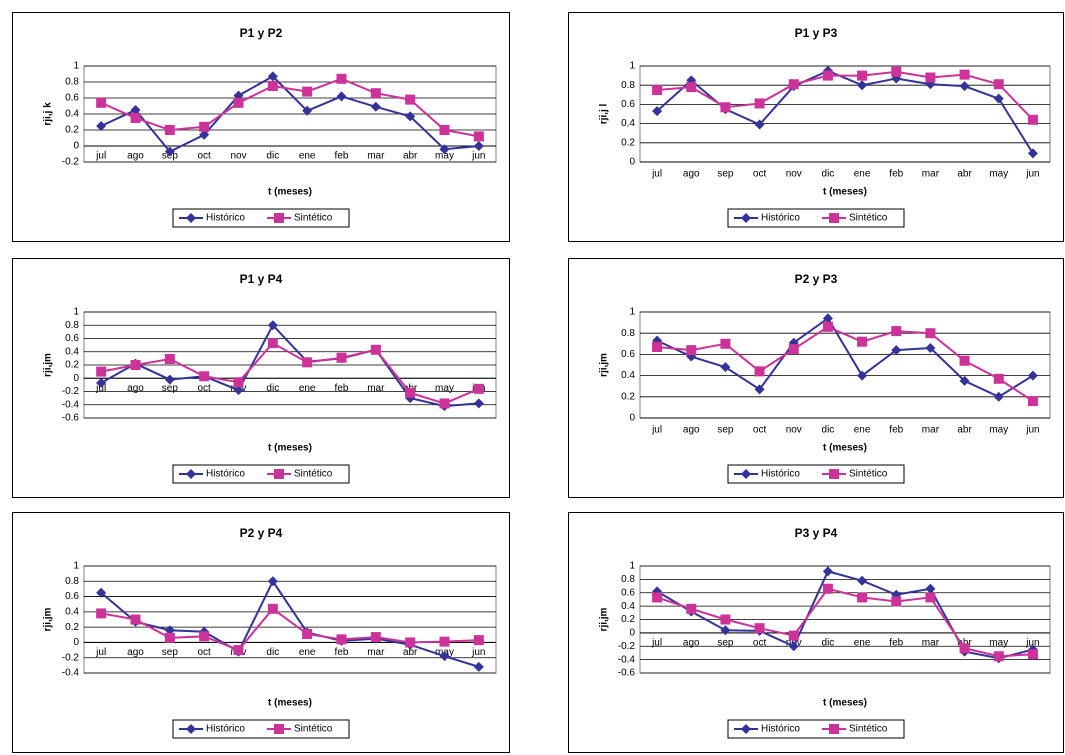 The height and width of the screenshot is (755, 1065). What do you see at coordinates (931, 643) in the screenshot?
I see `x-tick-label: mar` at bounding box center [931, 643].